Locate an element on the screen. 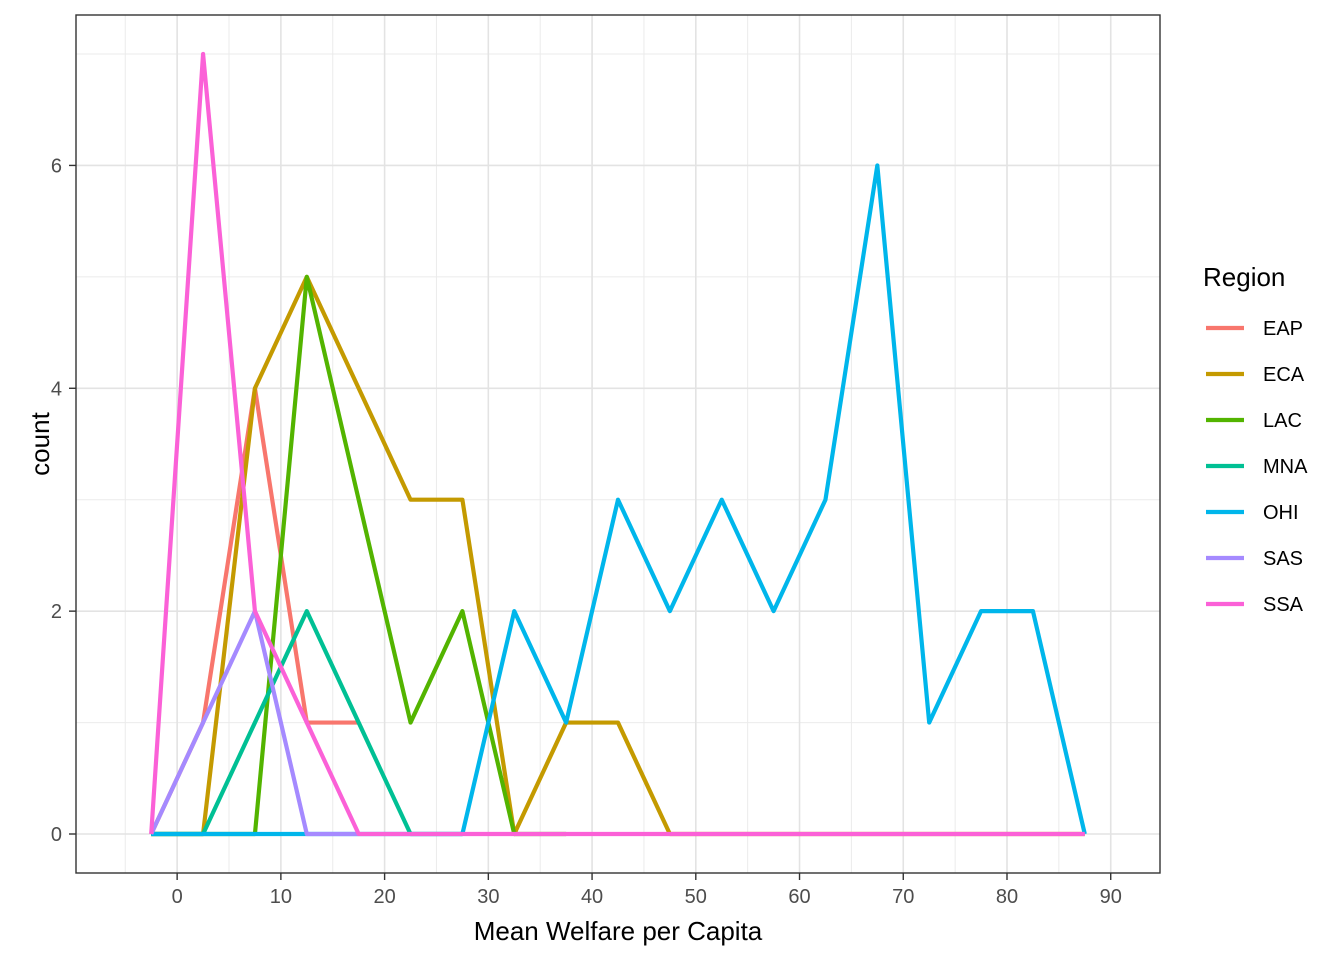  legend-label-lac: LAC is located at coordinates (1282, 421).